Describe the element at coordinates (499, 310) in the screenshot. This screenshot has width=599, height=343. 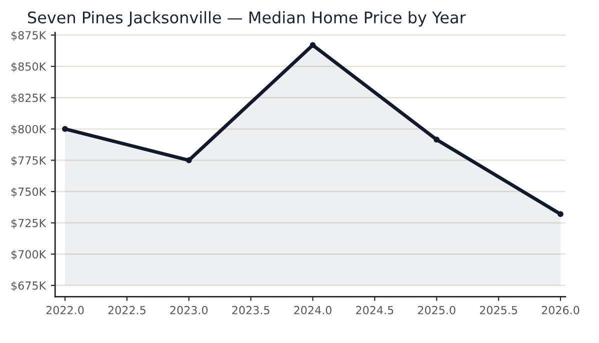
I see `x-tick-label: 2025.5` at that location.